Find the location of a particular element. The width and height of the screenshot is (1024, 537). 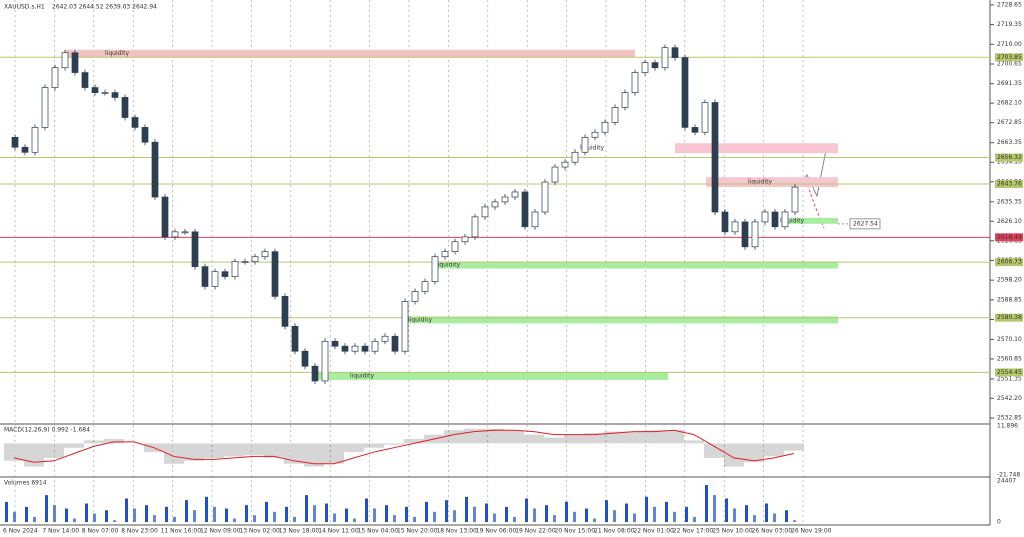

level-label: 2606.73 is located at coordinates (1009, 262).